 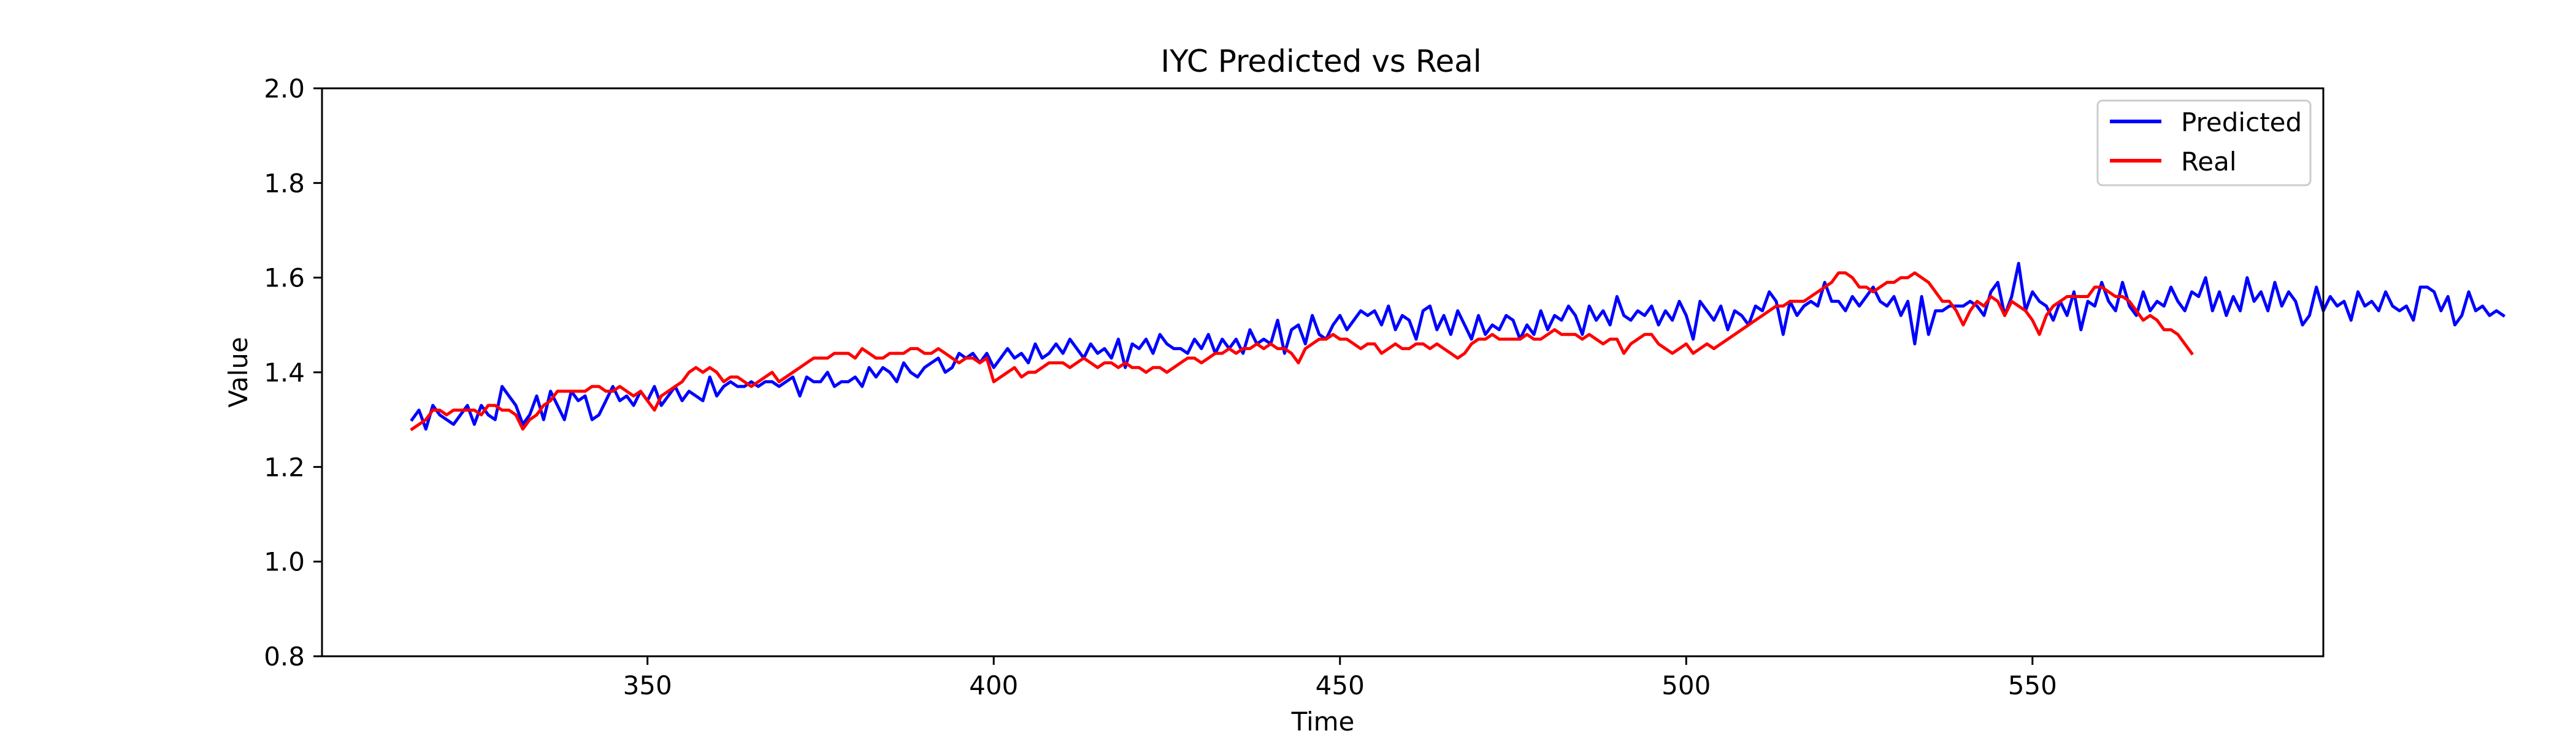 What do you see at coordinates (2209, 162) in the screenshot?
I see `legend-label-real: Real` at bounding box center [2209, 162].